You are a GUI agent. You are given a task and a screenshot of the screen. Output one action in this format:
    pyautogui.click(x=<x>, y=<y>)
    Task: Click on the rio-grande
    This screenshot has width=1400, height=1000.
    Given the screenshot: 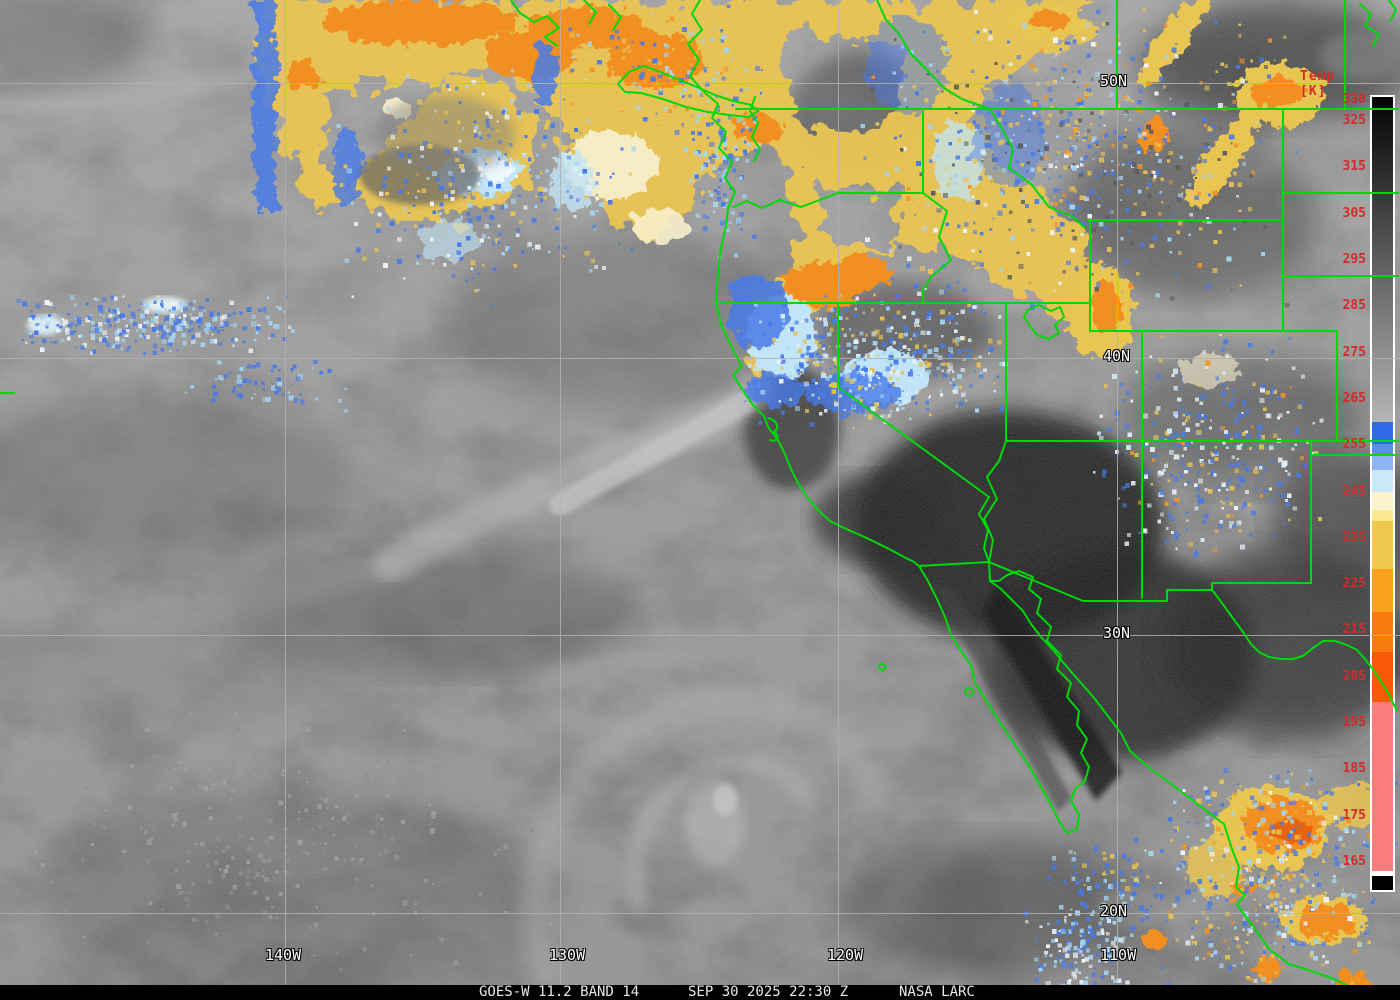 What is the action you would take?
    pyautogui.click(x=1304, y=650)
    